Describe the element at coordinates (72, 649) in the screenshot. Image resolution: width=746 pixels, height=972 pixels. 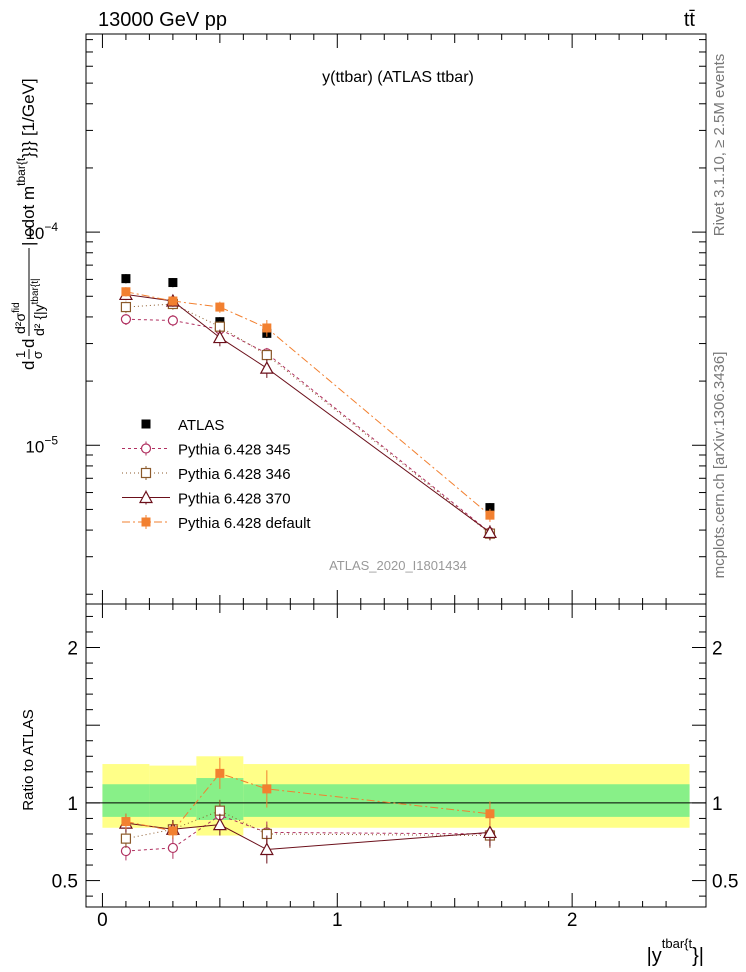
I see `ratio-ytick-label: 2` at that location.